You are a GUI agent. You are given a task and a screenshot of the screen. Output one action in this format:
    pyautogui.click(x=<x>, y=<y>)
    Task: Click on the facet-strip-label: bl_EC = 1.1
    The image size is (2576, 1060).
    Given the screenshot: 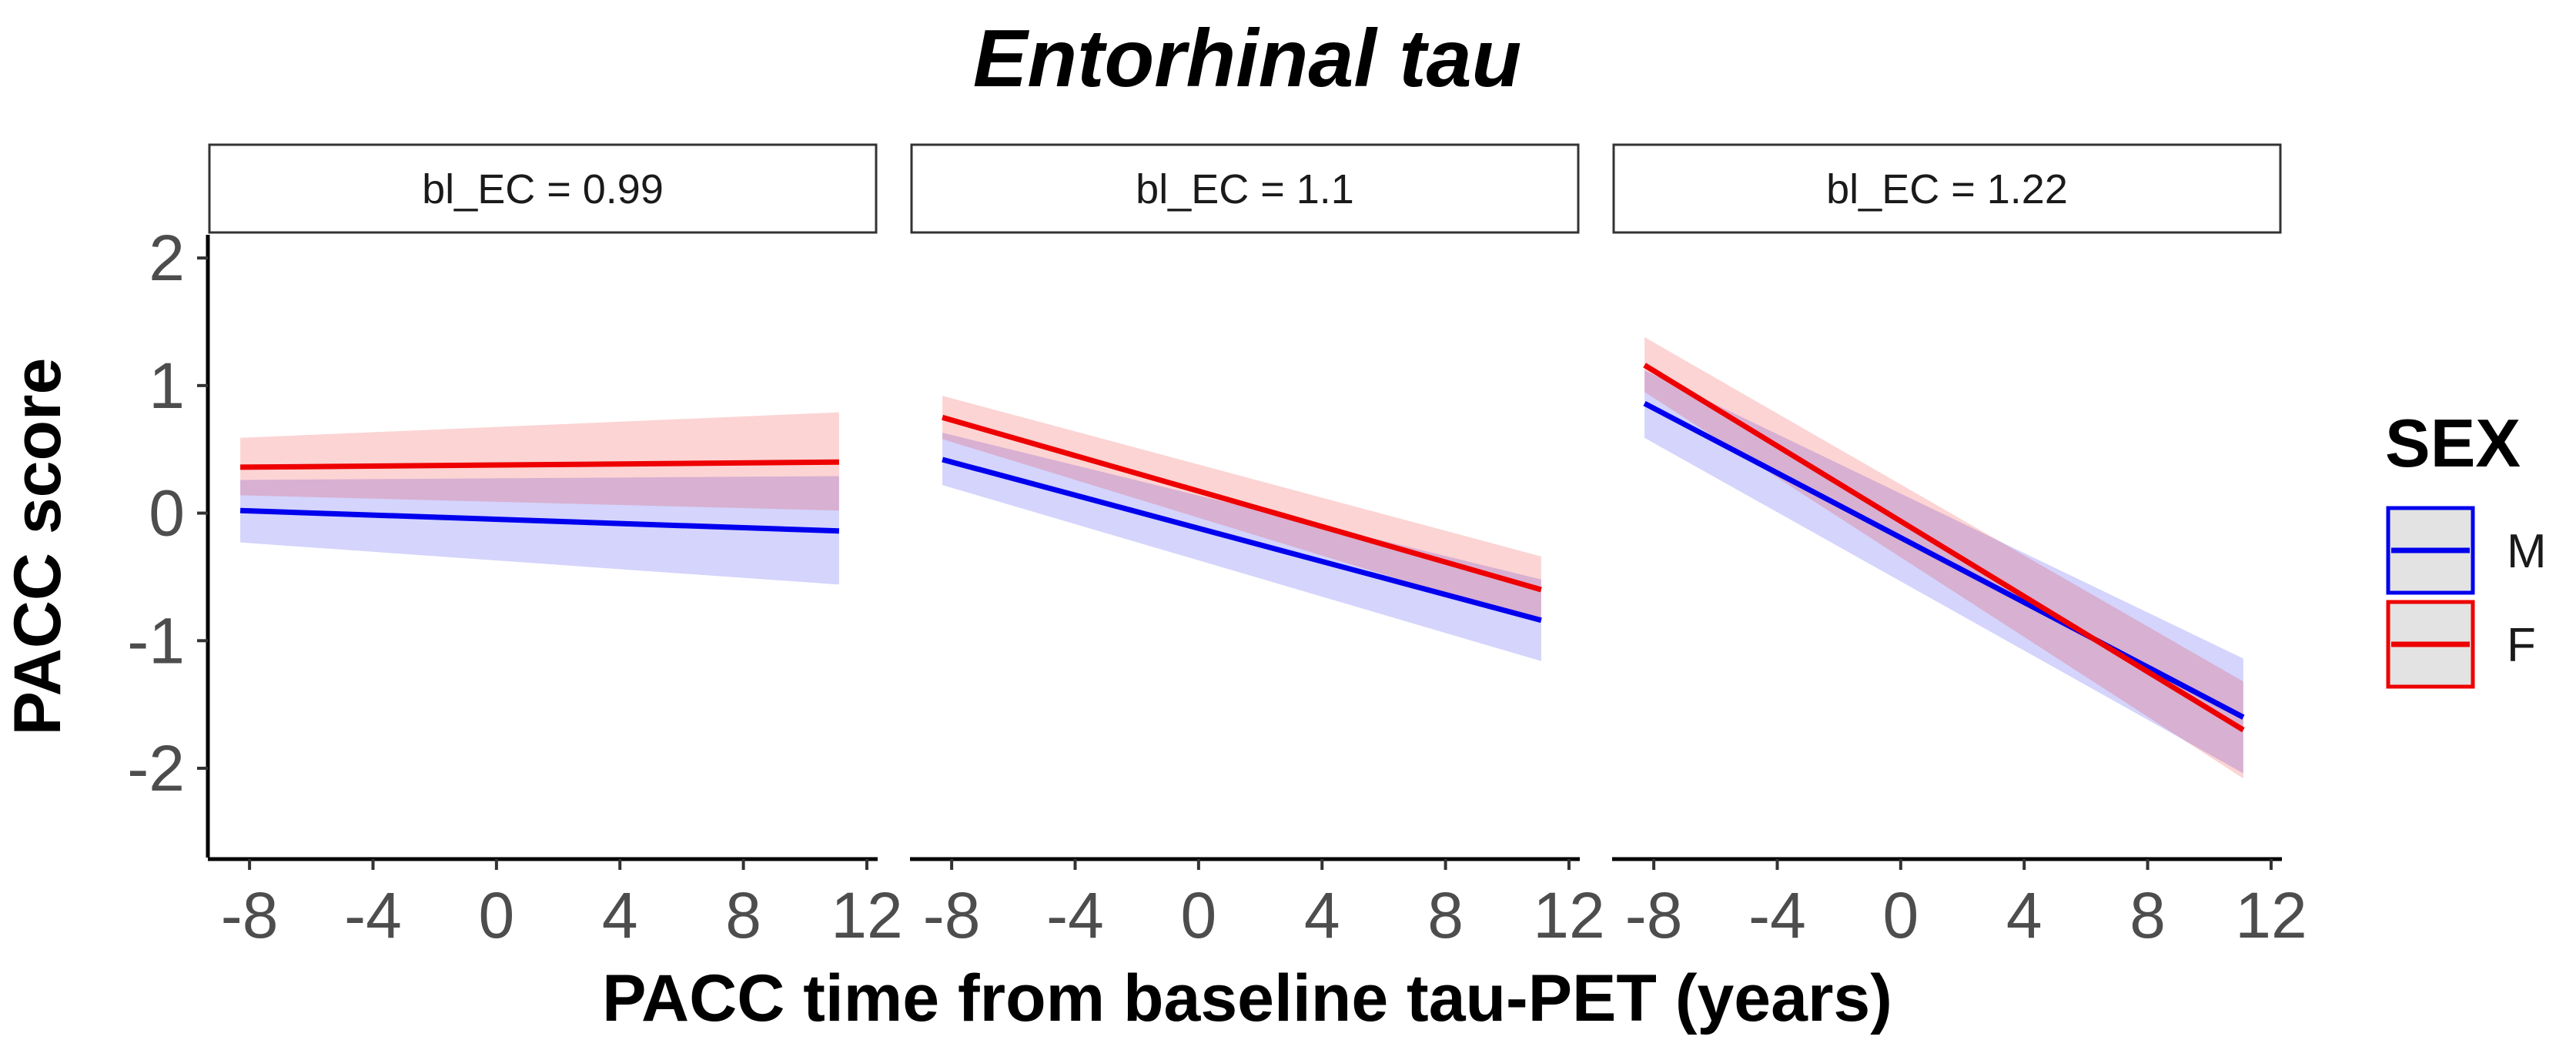 What is the action you would take?
    pyautogui.click(x=1245, y=189)
    